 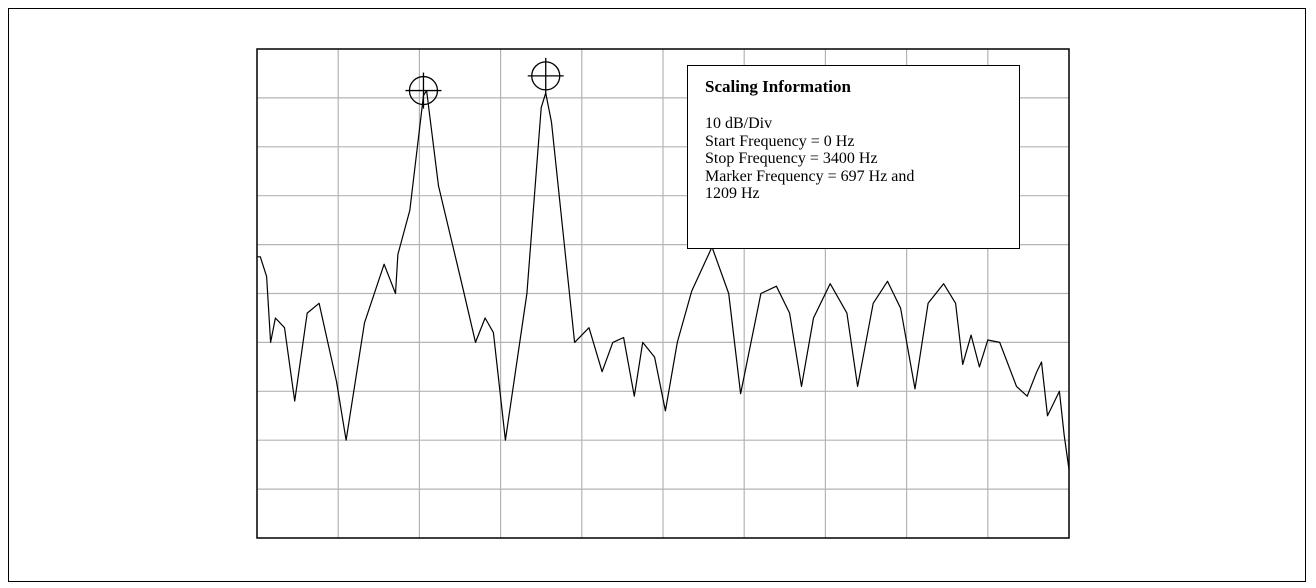 What do you see at coordinates (484, 83) in the screenshot?
I see `marker-group` at bounding box center [484, 83].